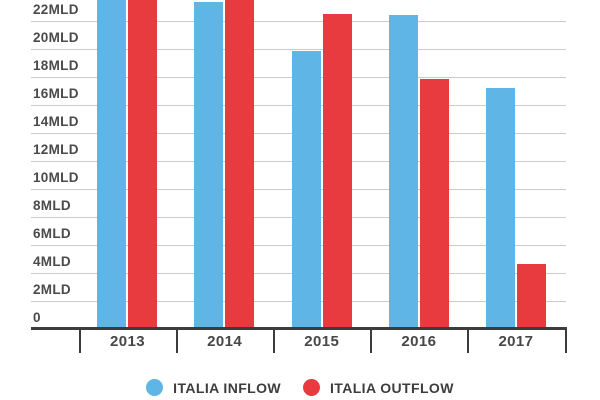 The height and width of the screenshot is (400, 600). What do you see at coordinates (56, 37) in the screenshot?
I see `y-axis-tick-label-20mld: 20MLD` at bounding box center [56, 37].